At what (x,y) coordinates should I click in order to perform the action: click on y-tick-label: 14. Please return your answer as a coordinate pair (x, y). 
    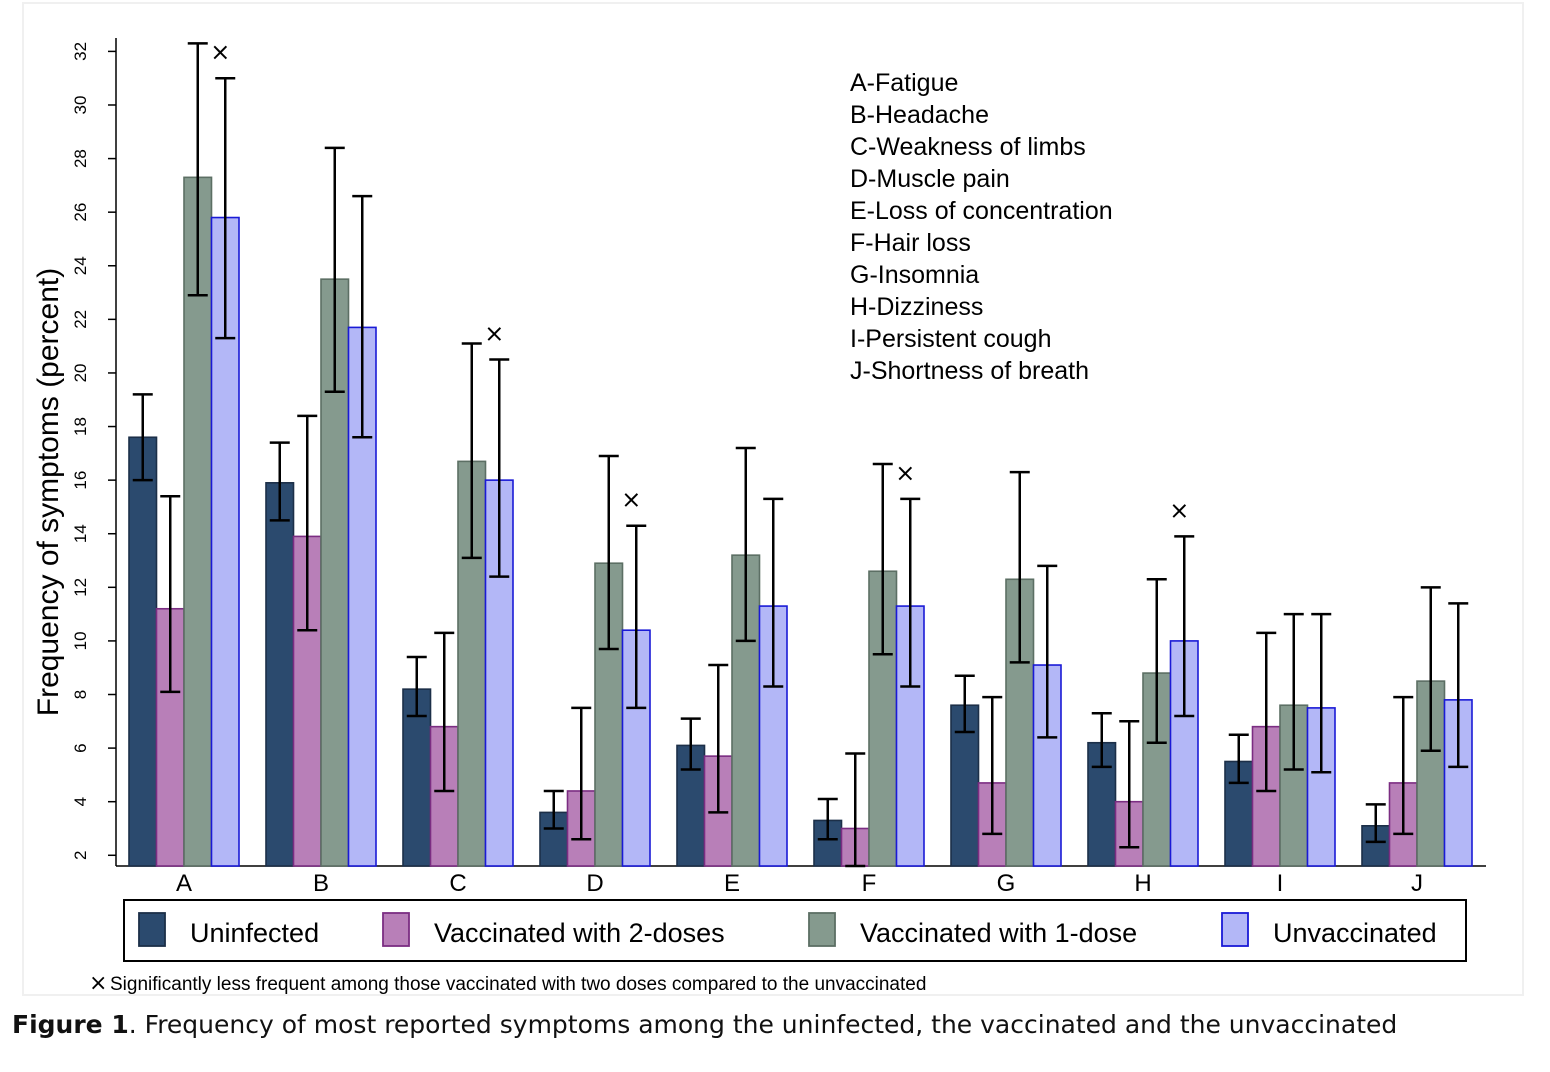
    Looking at the image, I should click on (80, 533).